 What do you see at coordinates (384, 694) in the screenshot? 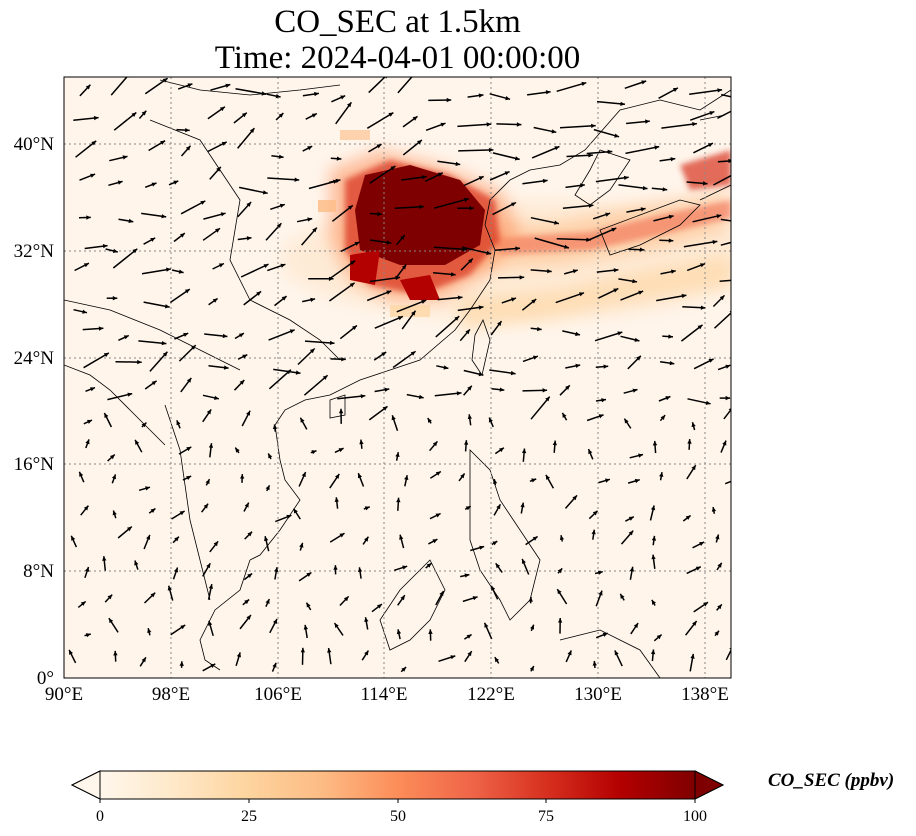
I see `lon-label-114: 114°E` at bounding box center [384, 694].